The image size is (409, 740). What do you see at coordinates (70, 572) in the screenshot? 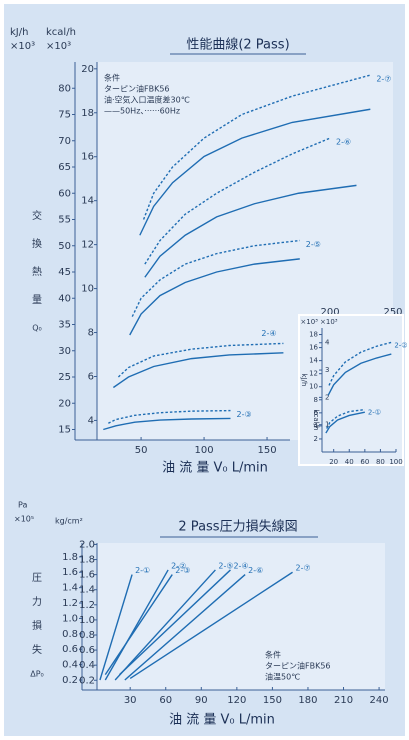
I see `y-tick-label: 1.6` at bounding box center [70, 572].